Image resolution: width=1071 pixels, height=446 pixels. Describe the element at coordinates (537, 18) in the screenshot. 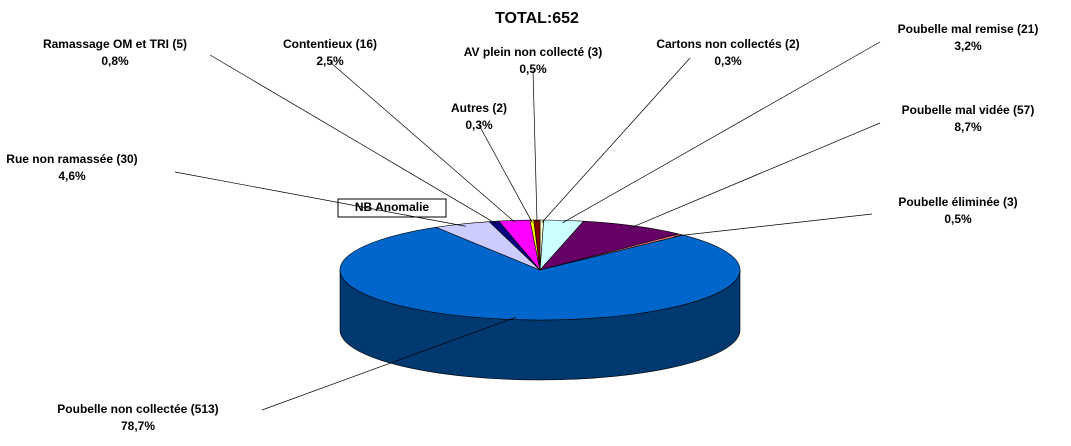

I see `chart-title: TOTAL:652` at that location.